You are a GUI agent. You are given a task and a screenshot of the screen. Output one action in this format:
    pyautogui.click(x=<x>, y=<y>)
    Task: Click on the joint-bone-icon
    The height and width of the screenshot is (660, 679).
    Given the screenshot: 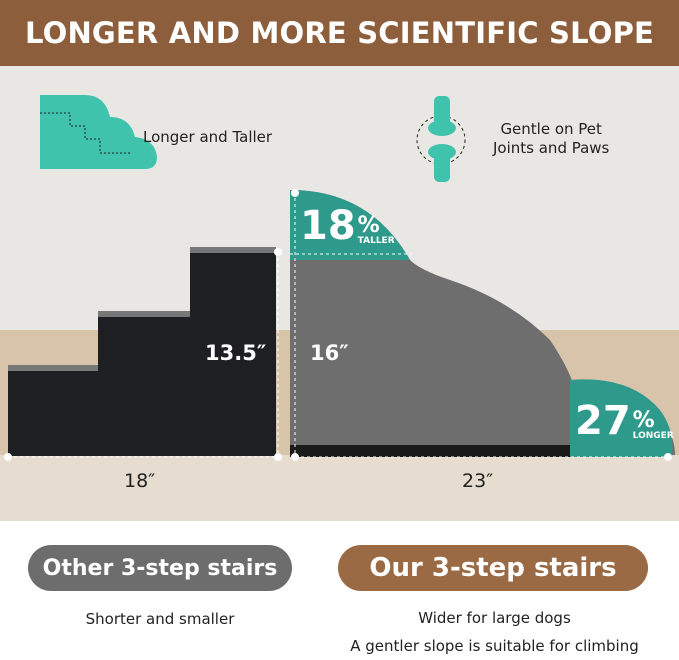 What is the action you would take?
    pyautogui.click(x=441, y=139)
    